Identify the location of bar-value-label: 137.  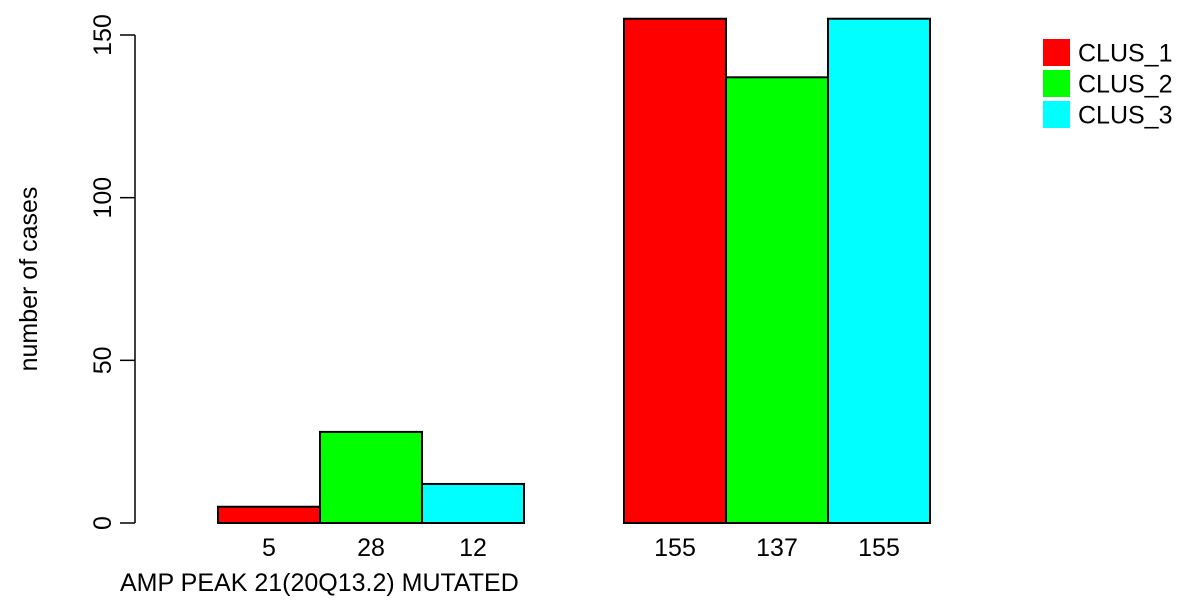
(777, 548).